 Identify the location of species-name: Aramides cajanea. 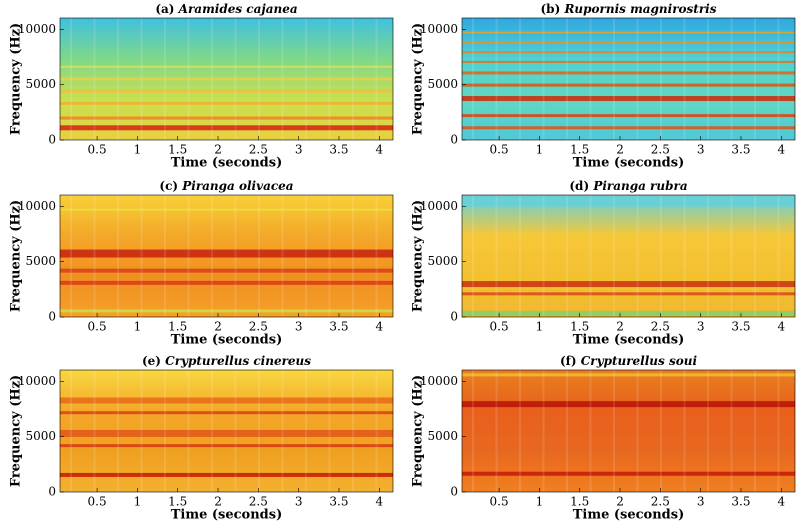
(238, 9).